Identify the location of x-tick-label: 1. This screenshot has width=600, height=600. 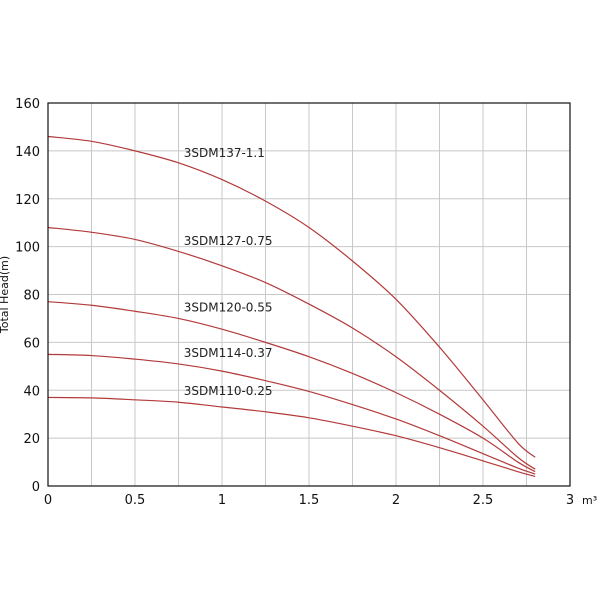
(222, 500).